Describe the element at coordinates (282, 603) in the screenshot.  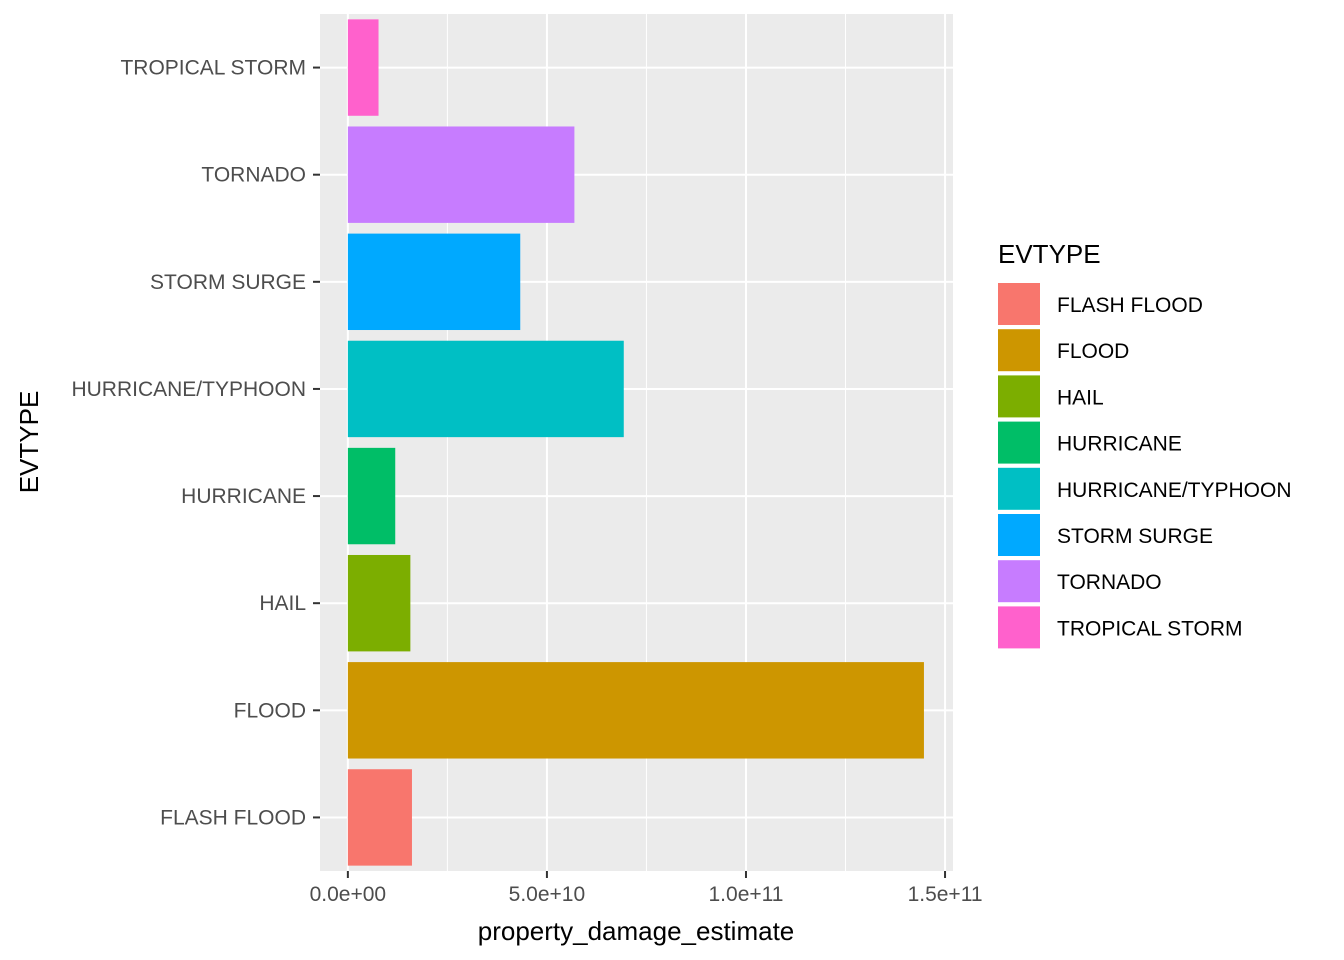
I see `y-tick-label: HAIL` at that location.